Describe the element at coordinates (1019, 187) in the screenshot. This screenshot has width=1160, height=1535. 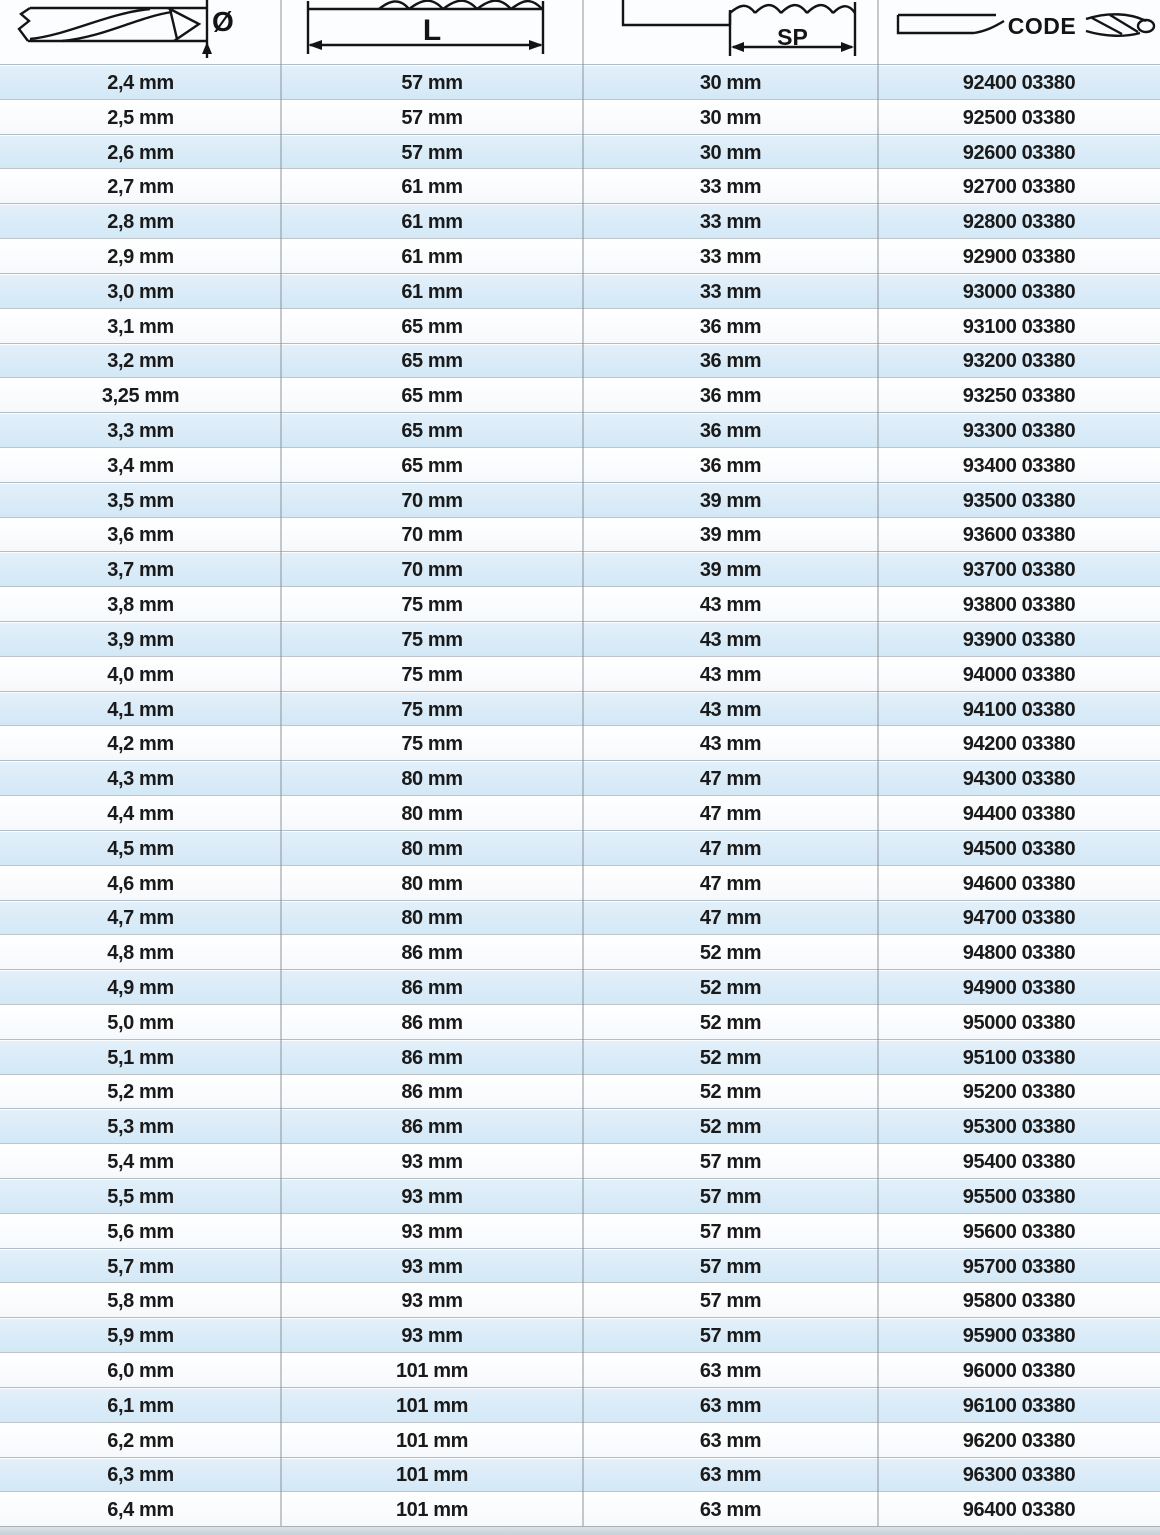
I see `code-cell: 92700 03380` at that location.